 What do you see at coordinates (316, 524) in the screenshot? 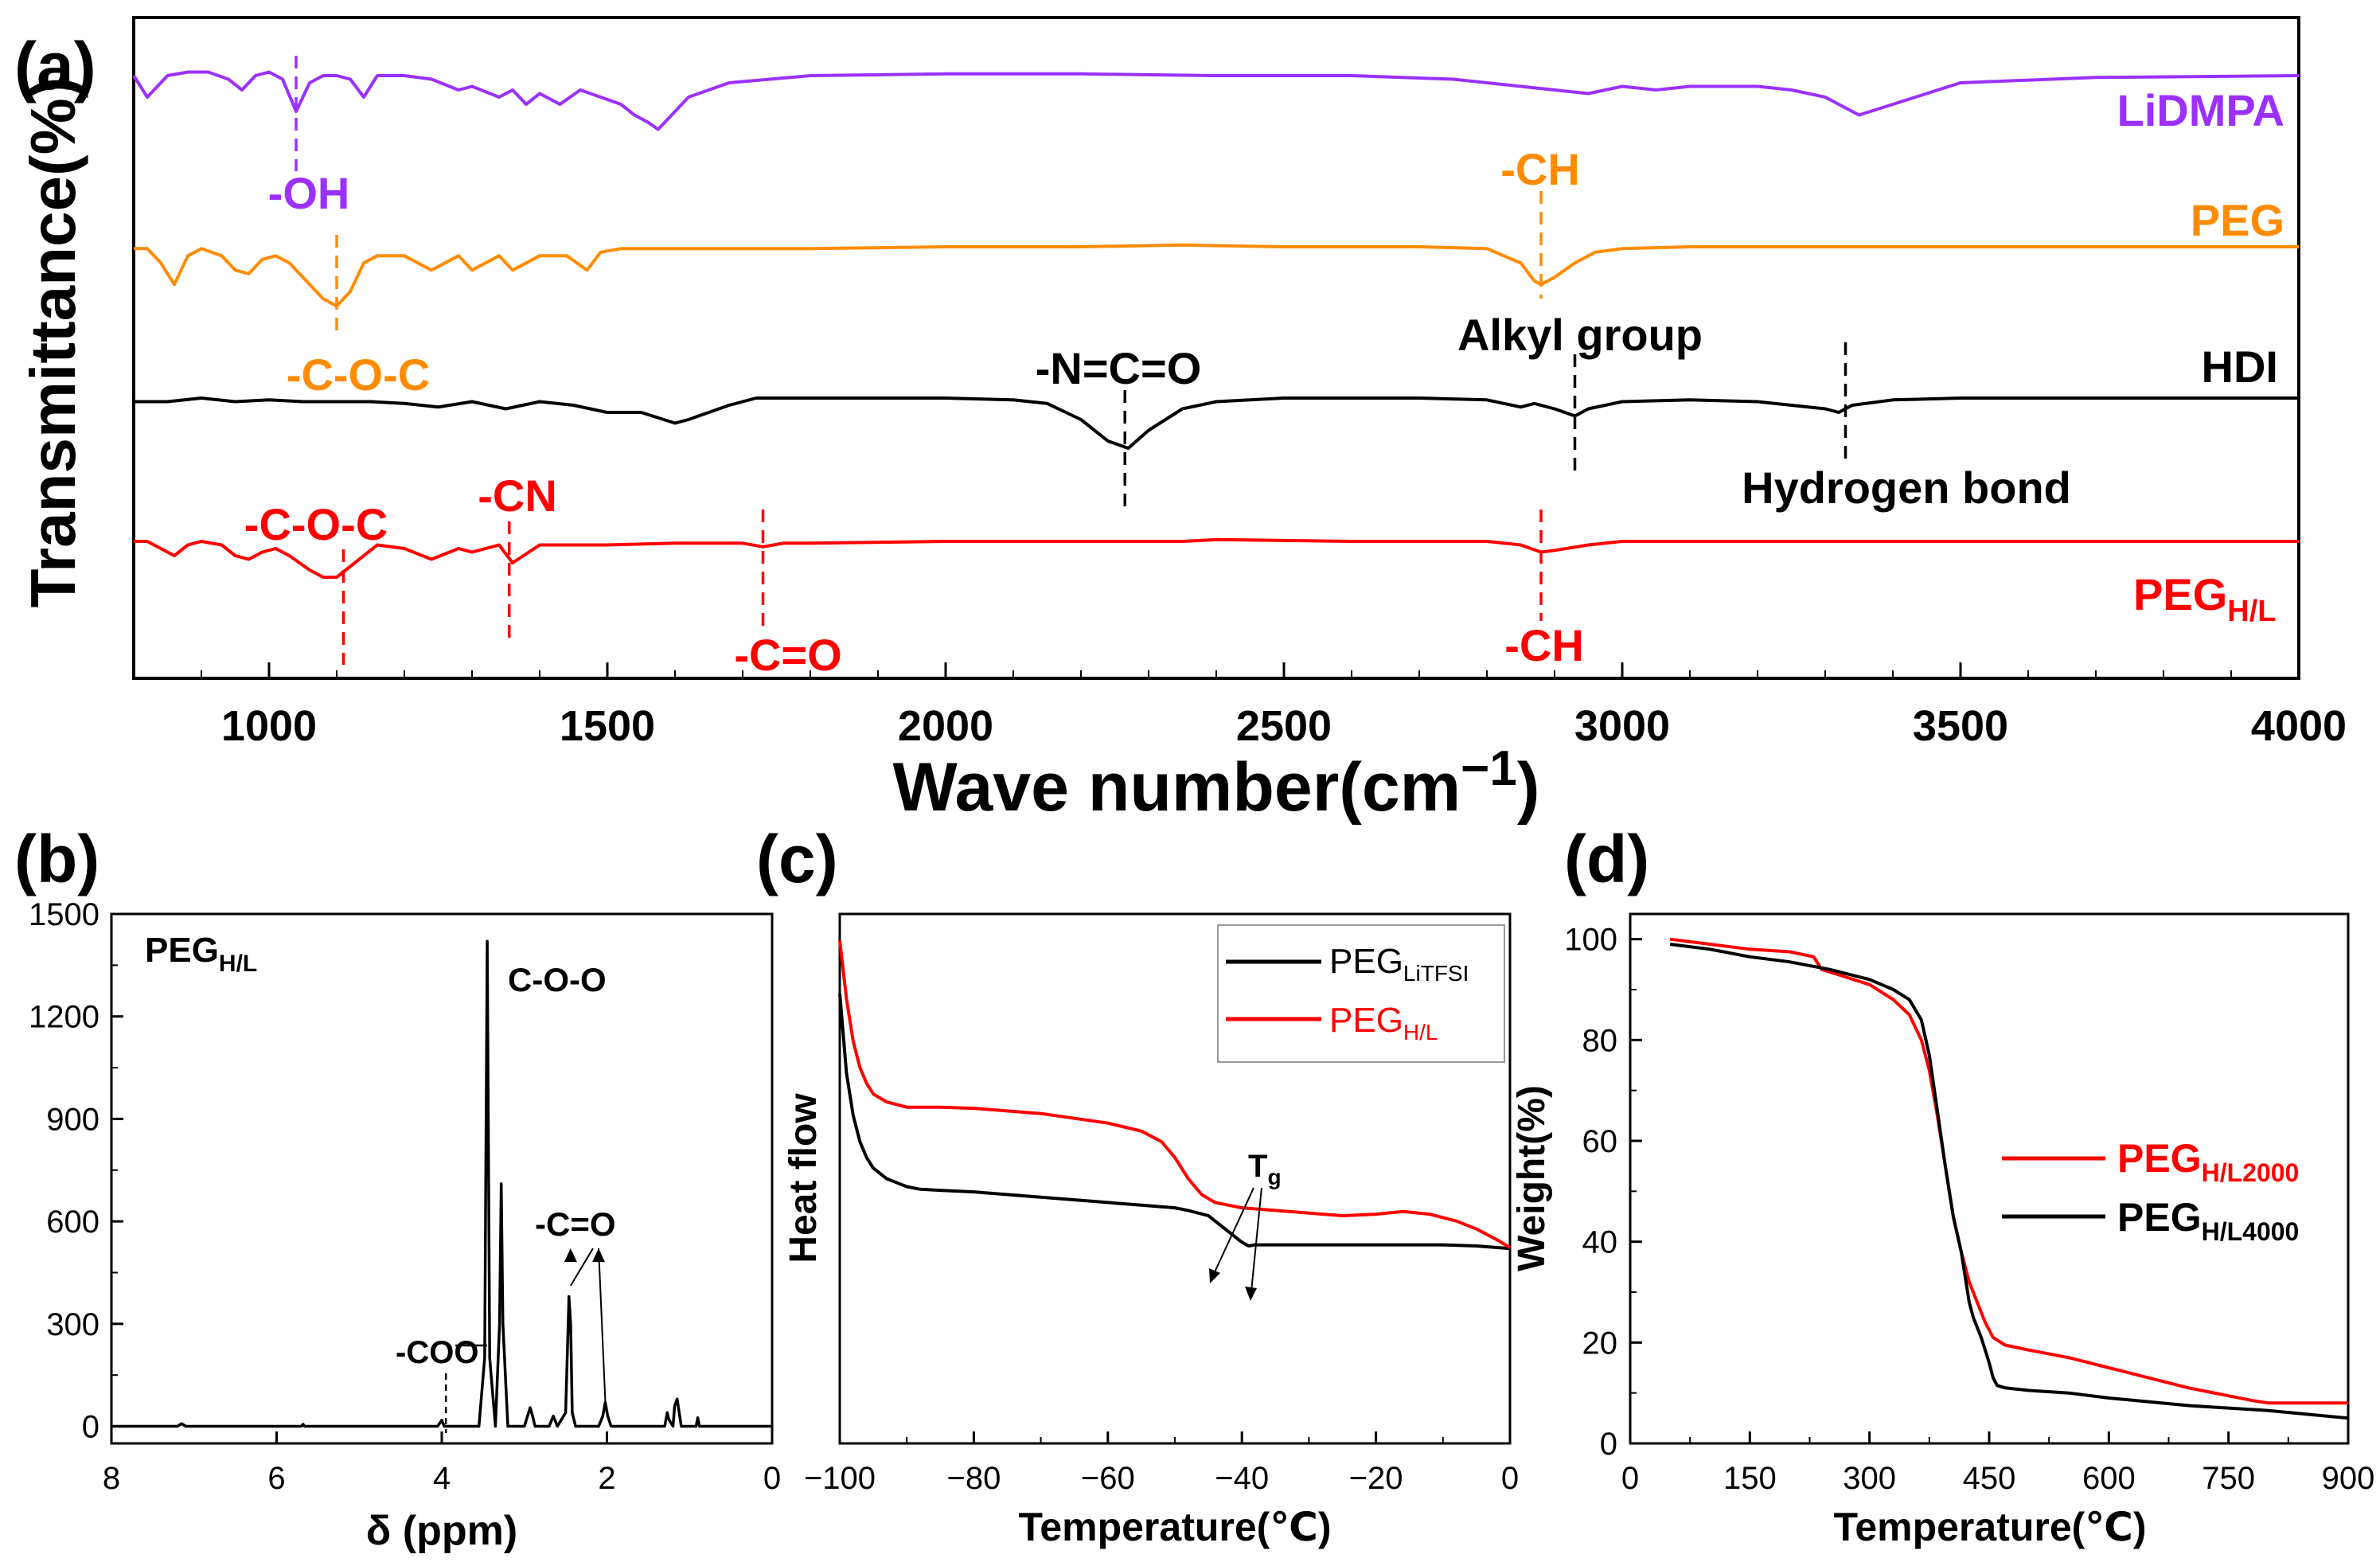
I see `annotation-coc-red: -C-O-C` at bounding box center [316, 524].